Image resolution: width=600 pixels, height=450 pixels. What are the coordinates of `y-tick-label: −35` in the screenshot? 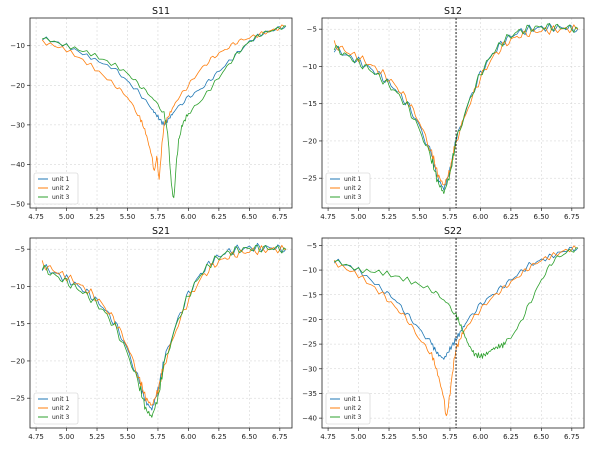 It's located at (309, 394).